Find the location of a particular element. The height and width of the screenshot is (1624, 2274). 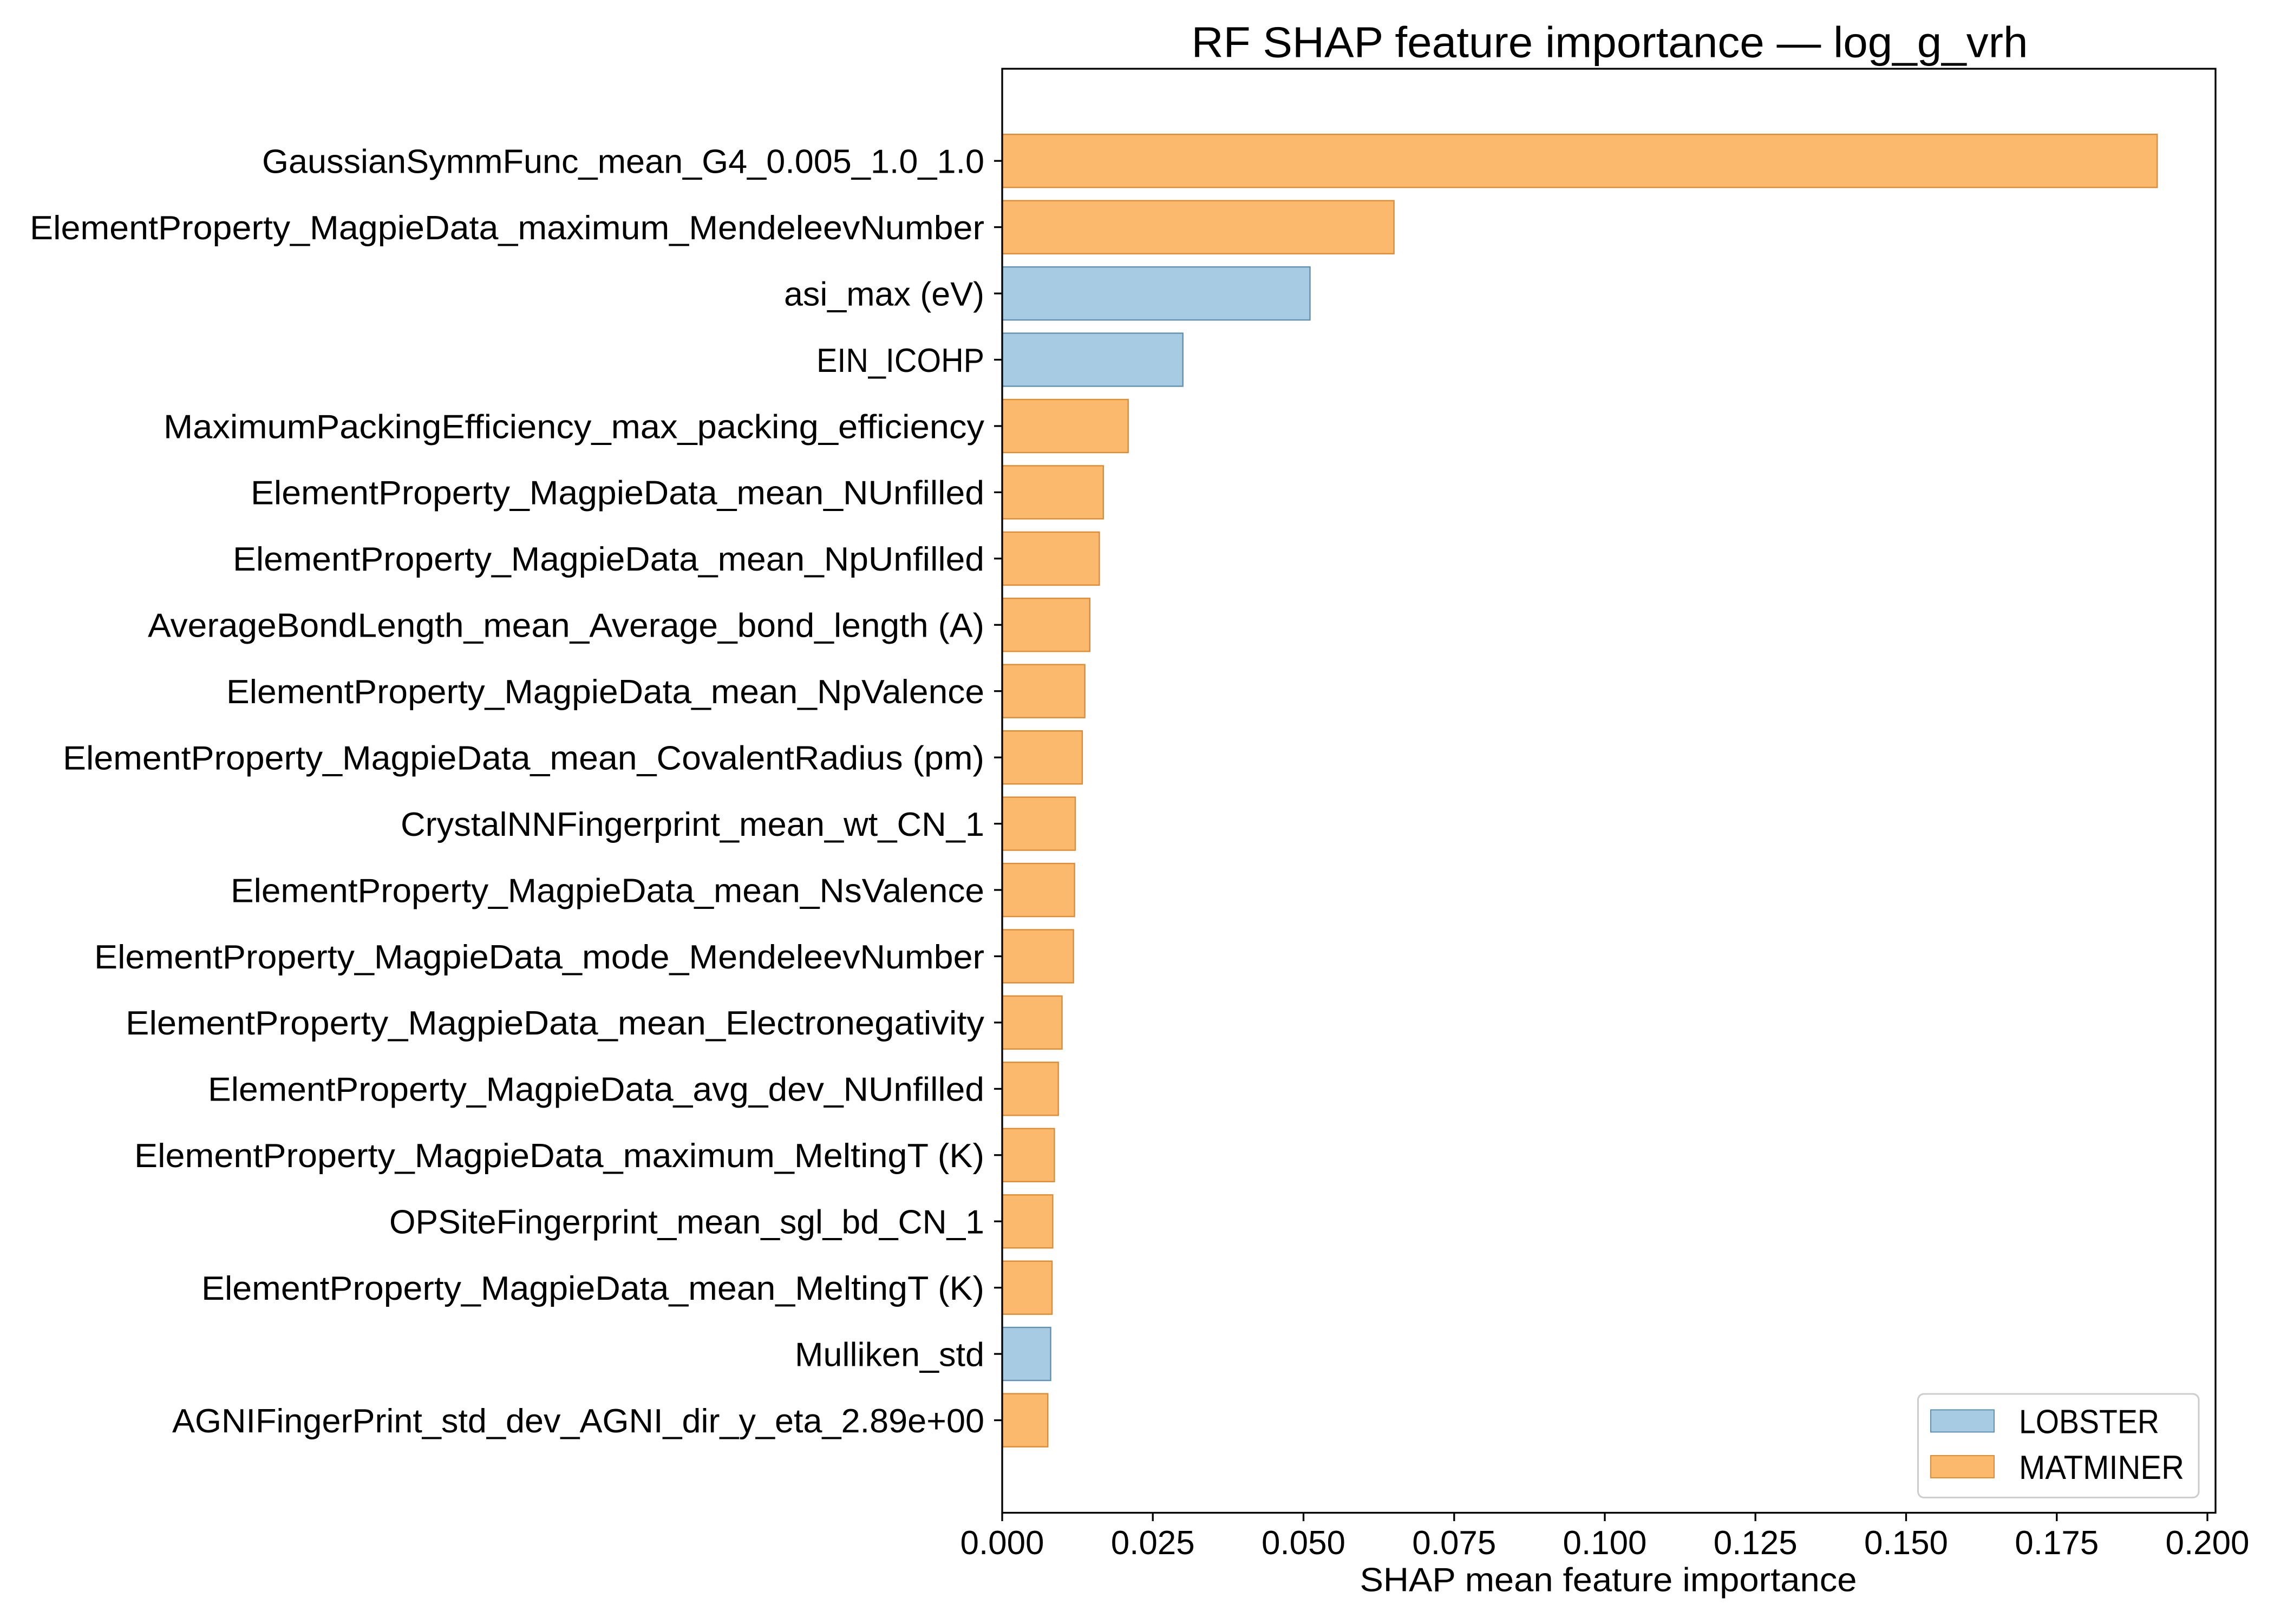

svg-text: asi_max (eV) is located at coordinates (884, 294).